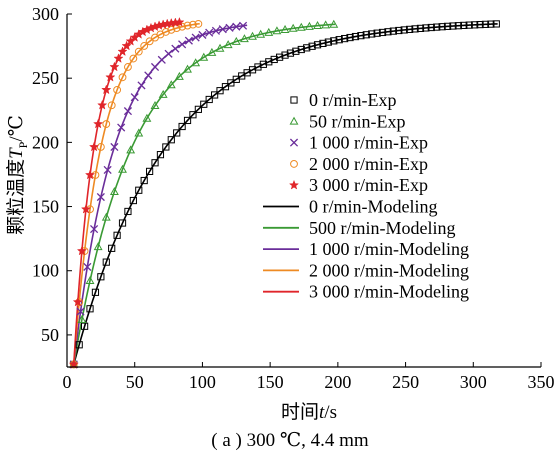 This screenshot has width=559, height=457. I want to click on legend-label: 3 000 r/min-Exp, so click(368, 185).